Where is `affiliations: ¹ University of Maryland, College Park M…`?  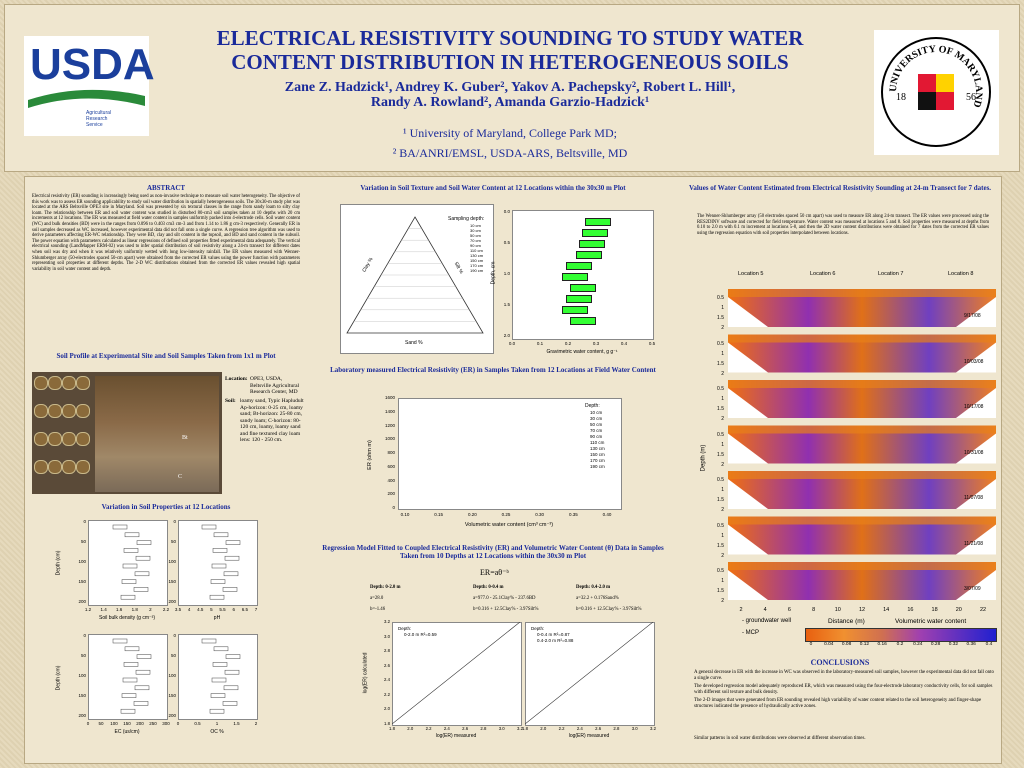
affiliations: ¹ University of Maryland, College Park M… is located at coordinates (510, 143).